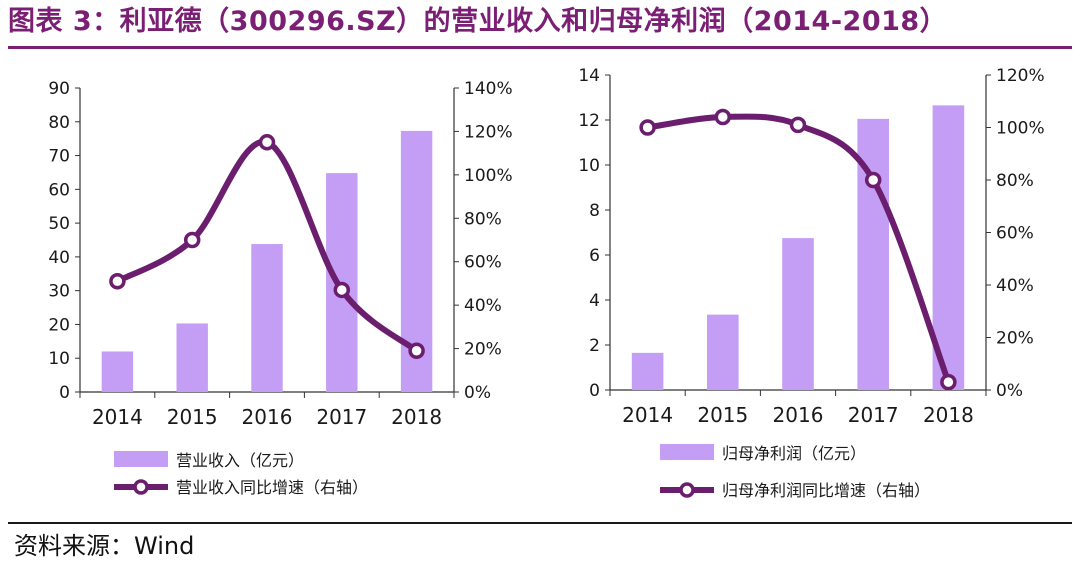 This screenshot has width=1080, height=570. I want to click on right-axis-tick-label: 140%, so click(488, 89).